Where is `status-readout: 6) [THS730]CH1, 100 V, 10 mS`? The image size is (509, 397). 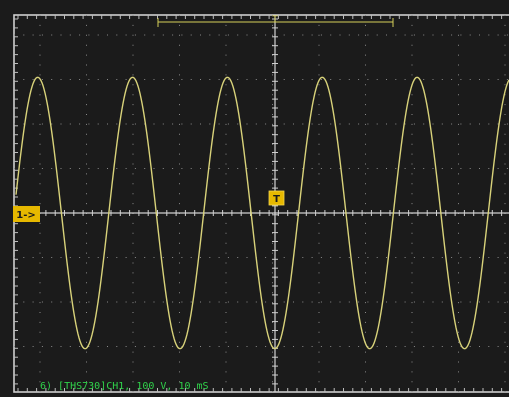
status-readout: 6) [THS730]CH1, 100 V, 10 mS is located at coordinates (124, 386).